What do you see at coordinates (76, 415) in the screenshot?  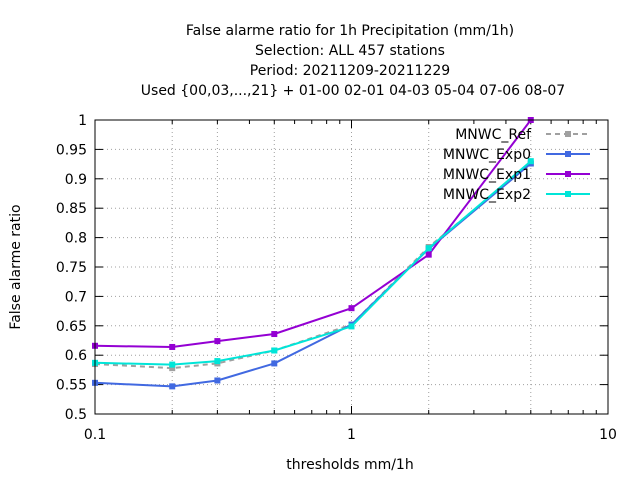 I see `y-tick-label: 0.5` at bounding box center [76, 415].